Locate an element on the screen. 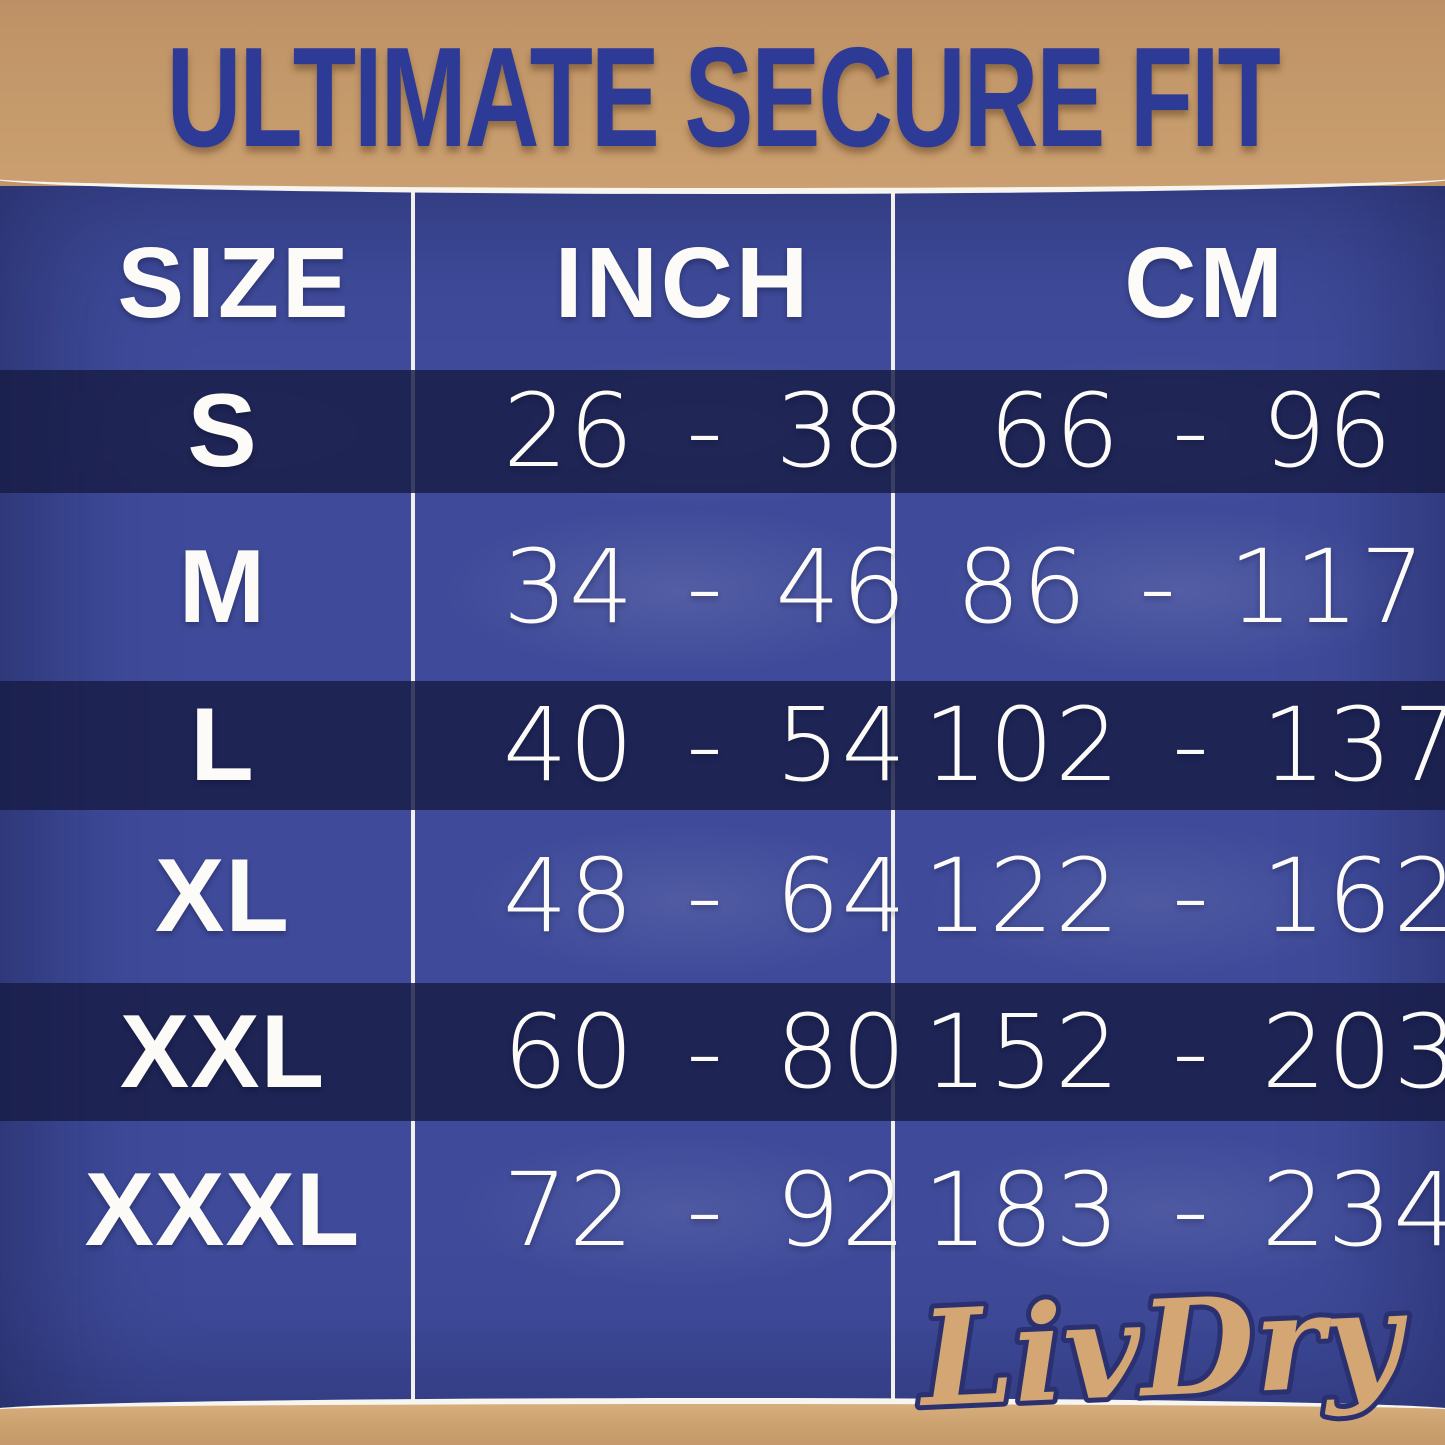 The height and width of the screenshot is (1445, 1445). table-row: L 40 - 54 102 - 137 is located at coordinates (722, 745).